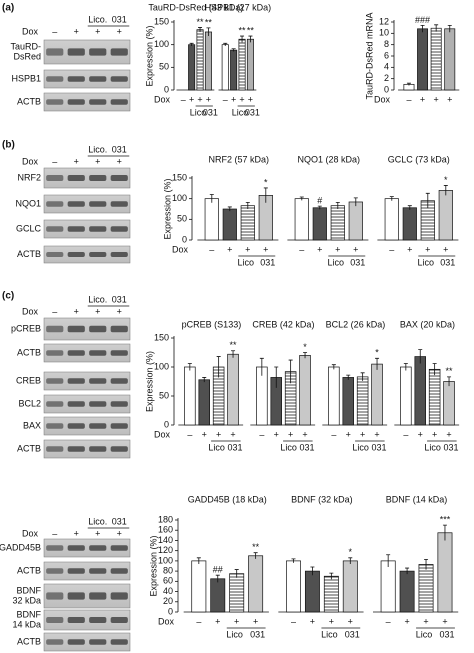 The width and height of the screenshot is (474, 653). I want to click on significance: #, so click(319, 200).